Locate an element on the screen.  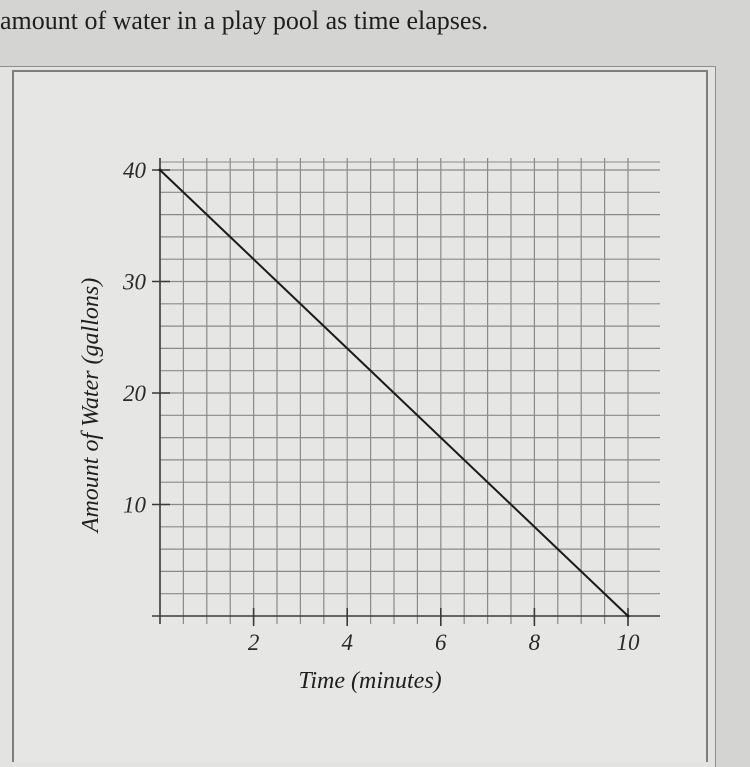
x-axis-title: Time (minutes) is located at coordinates (369, 681).